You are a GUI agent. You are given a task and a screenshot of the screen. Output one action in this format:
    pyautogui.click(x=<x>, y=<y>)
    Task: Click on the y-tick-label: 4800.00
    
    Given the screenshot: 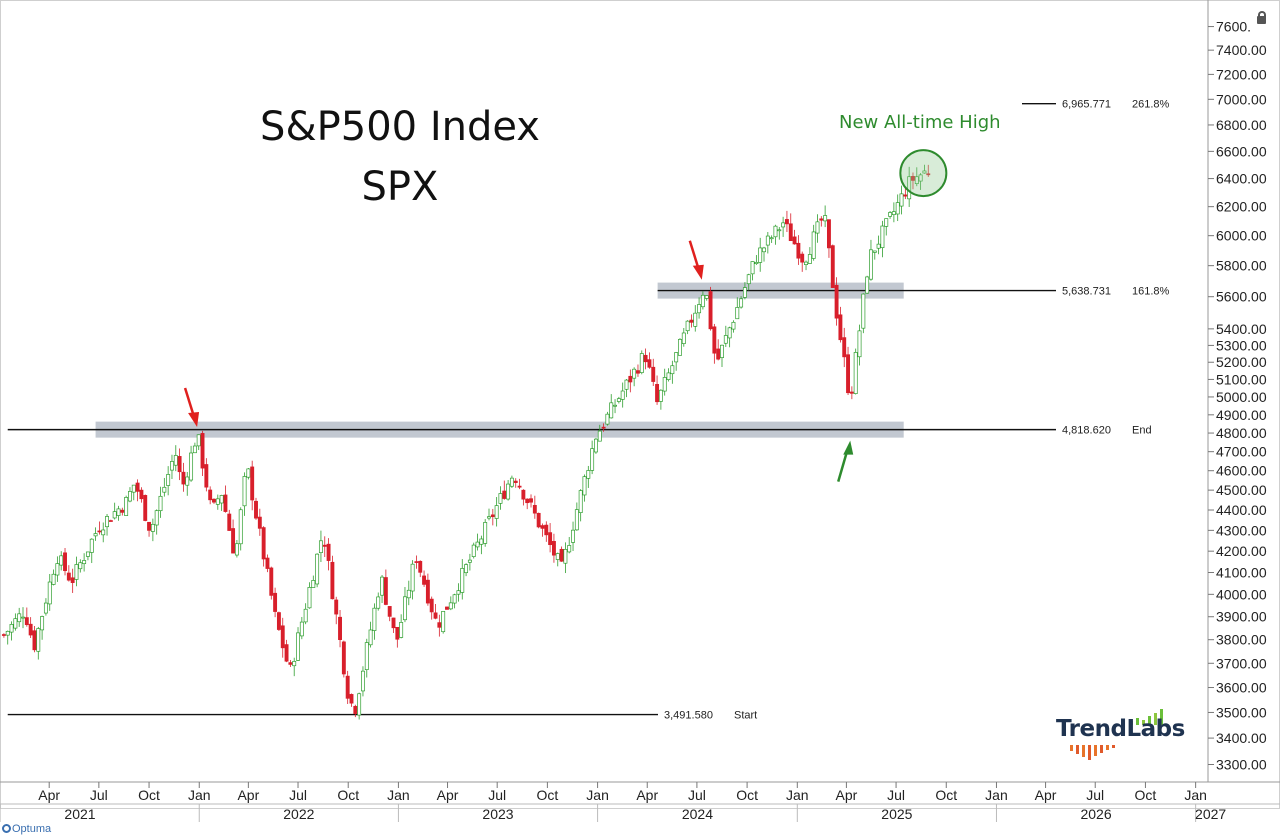 What is the action you would take?
    pyautogui.click(x=1241, y=433)
    